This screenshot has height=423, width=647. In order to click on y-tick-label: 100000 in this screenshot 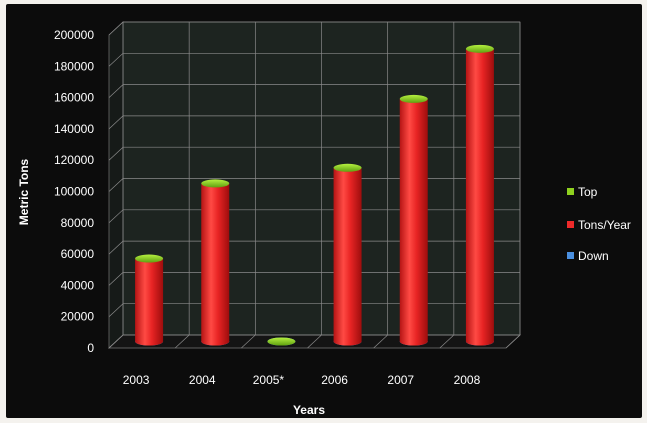, I will do `click(74, 192)`.